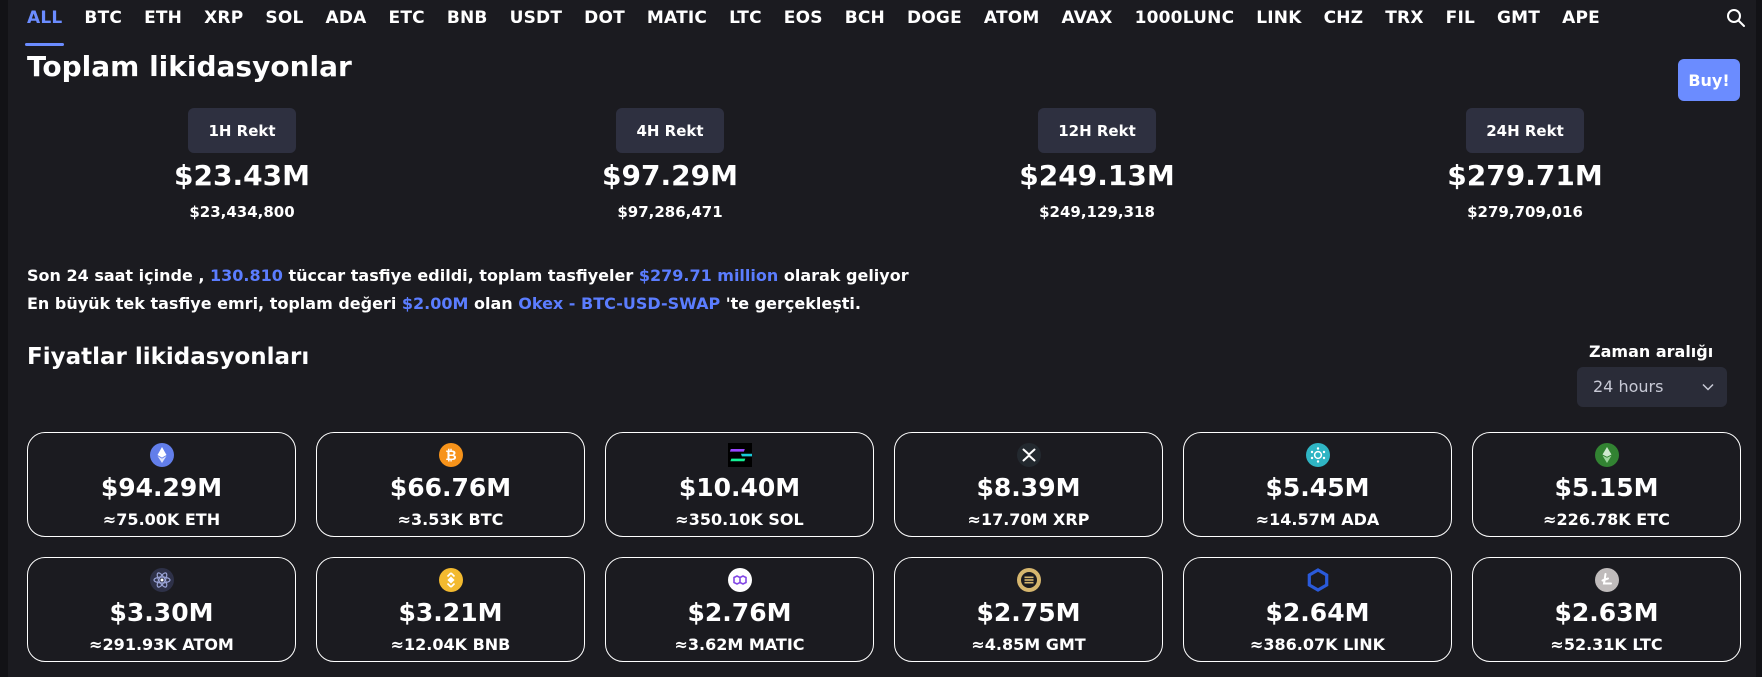 The height and width of the screenshot is (677, 1762). I want to click on coin-liquidation-usd: $2.75M, so click(1028, 612).